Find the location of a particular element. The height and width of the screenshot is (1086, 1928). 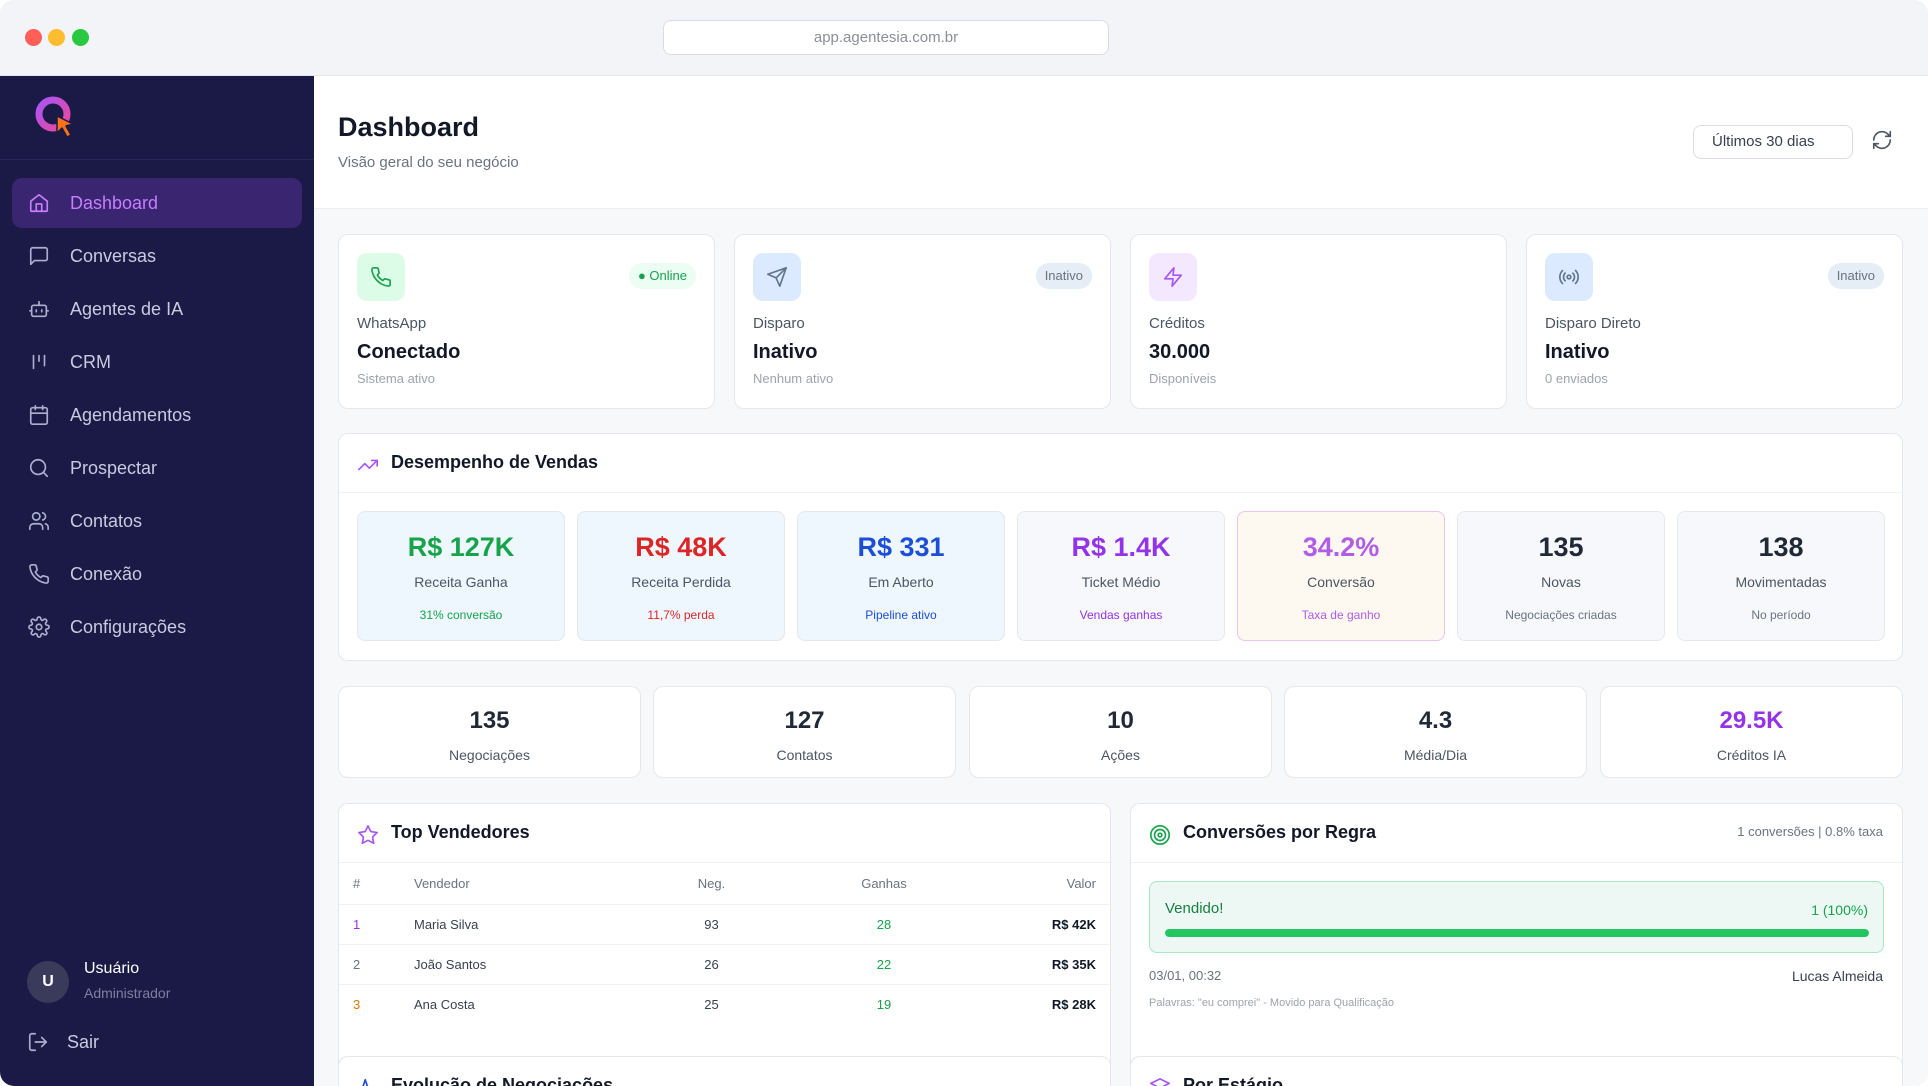

status-label: Disparo is located at coordinates (779, 323).